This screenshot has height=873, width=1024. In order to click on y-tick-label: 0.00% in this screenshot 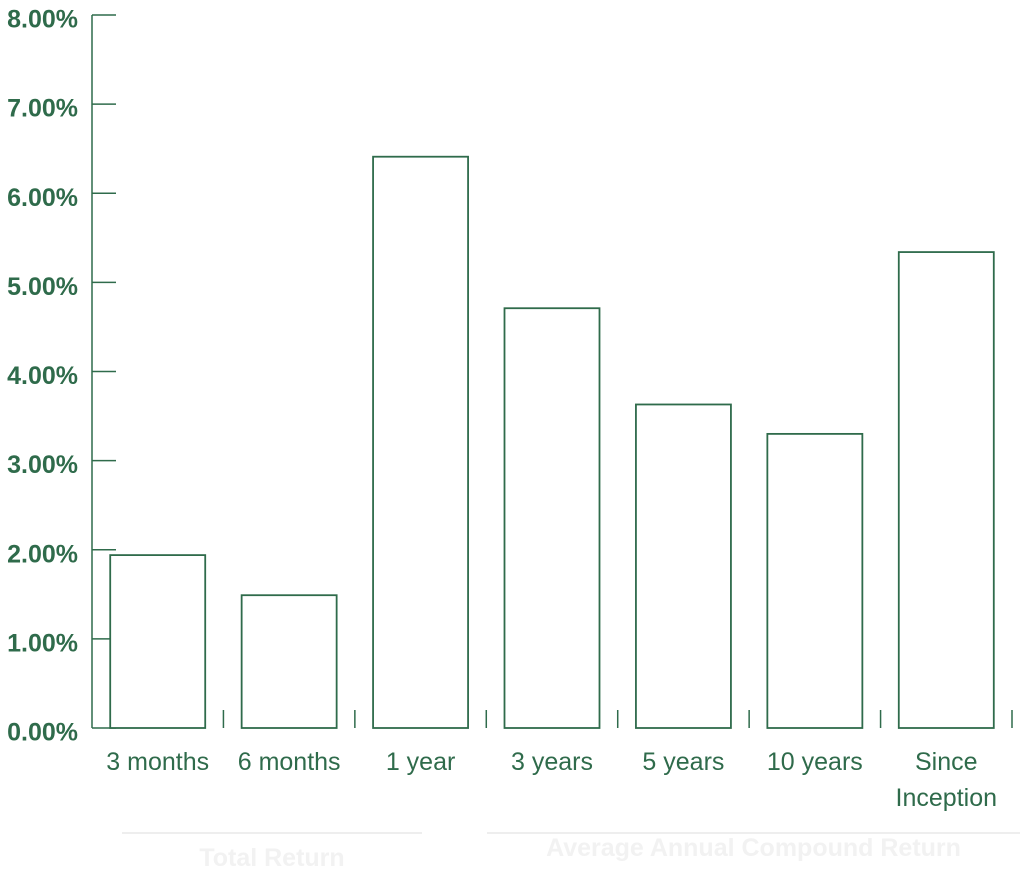, I will do `click(42, 733)`.